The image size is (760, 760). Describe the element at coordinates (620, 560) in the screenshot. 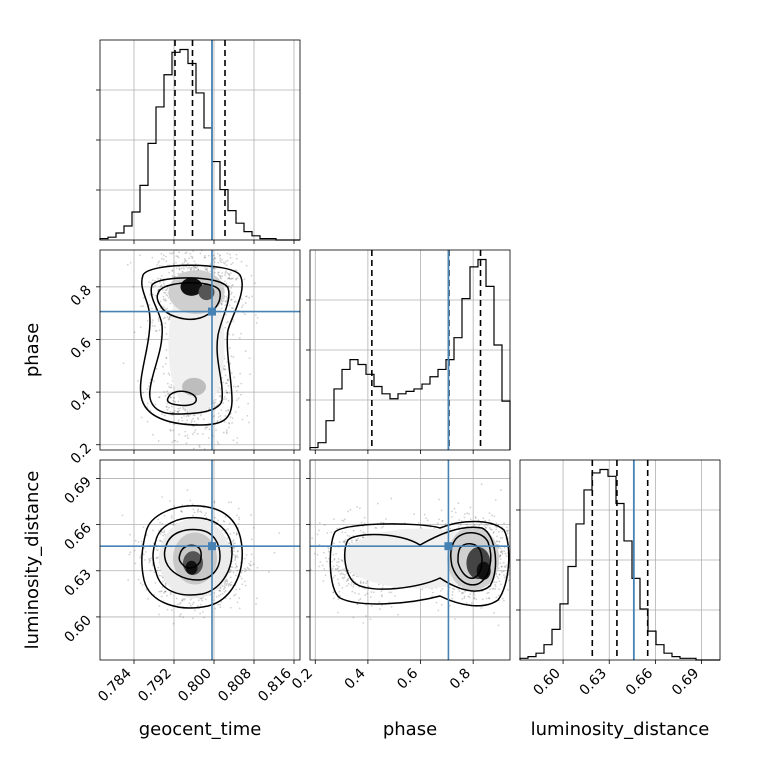

I see `panel-frame` at that location.